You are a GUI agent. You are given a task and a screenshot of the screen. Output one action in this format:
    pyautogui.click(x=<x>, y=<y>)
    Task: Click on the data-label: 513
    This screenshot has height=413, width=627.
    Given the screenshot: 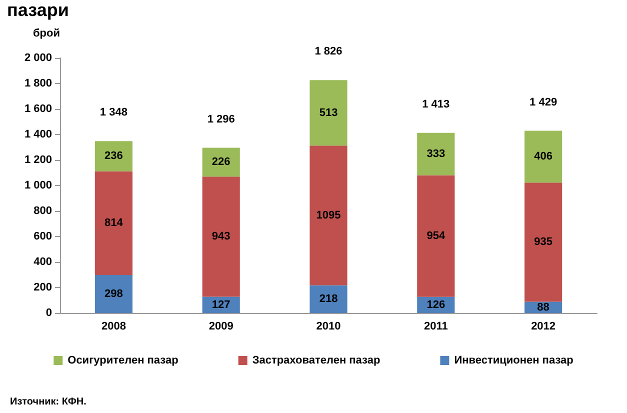 What is the action you would take?
    pyautogui.click(x=328, y=112)
    